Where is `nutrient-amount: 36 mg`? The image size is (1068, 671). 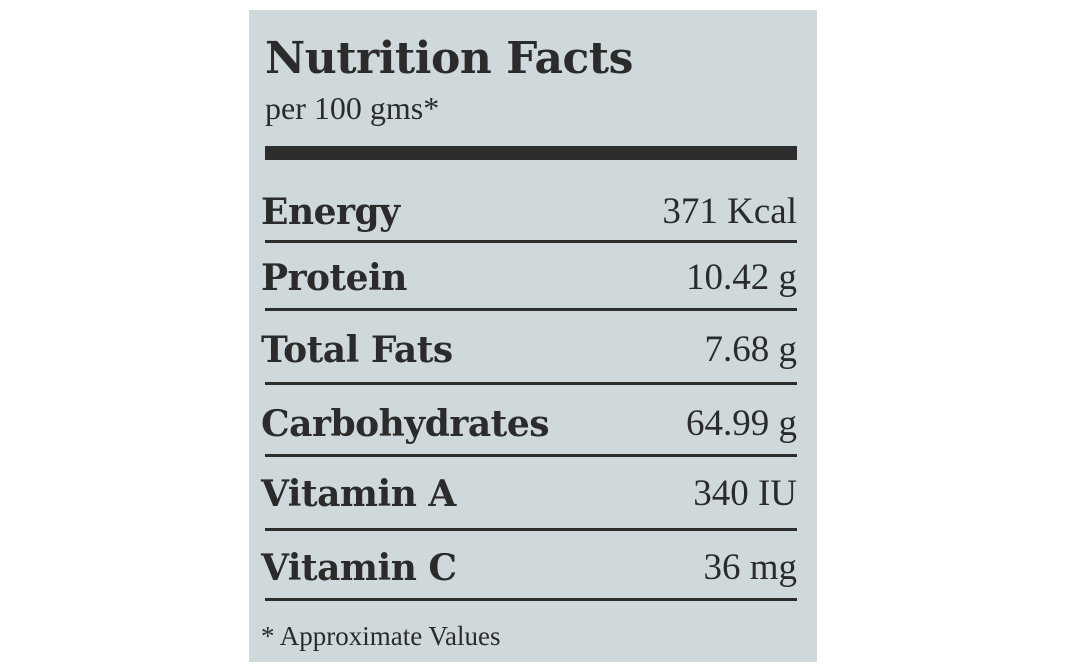 nutrient-amount: 36 mg is located at coordinates (750, 567).